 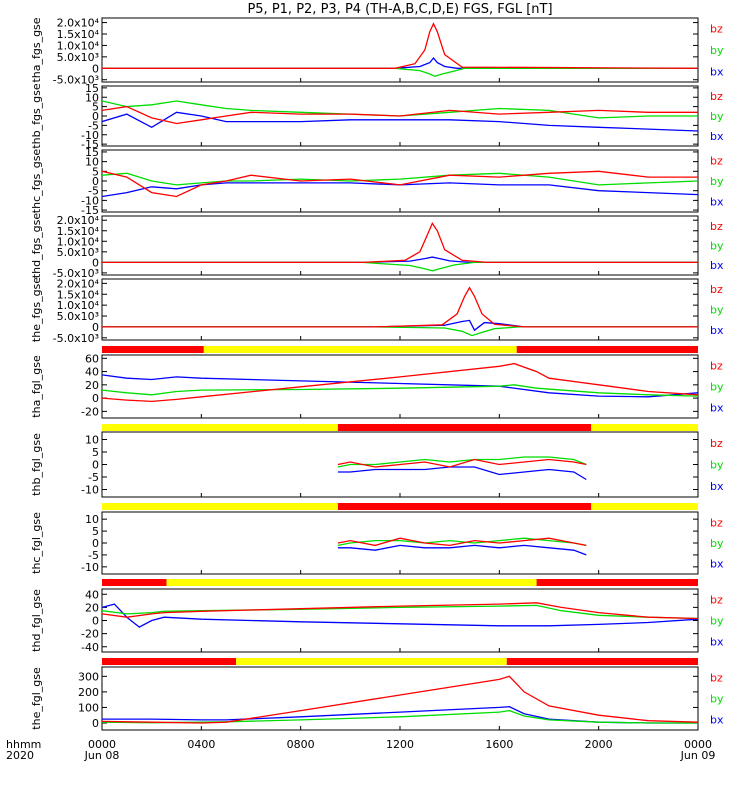 I want to click on y-tick-label: 300, so click(x=88, y=676).